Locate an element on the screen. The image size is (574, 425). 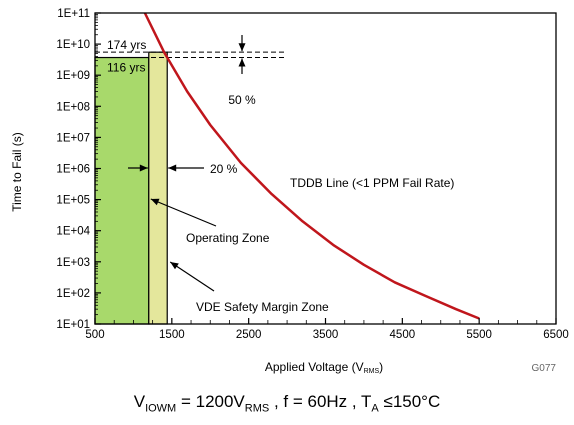
y-tick-label: 1E+02 is located at coordinates (73, 294).